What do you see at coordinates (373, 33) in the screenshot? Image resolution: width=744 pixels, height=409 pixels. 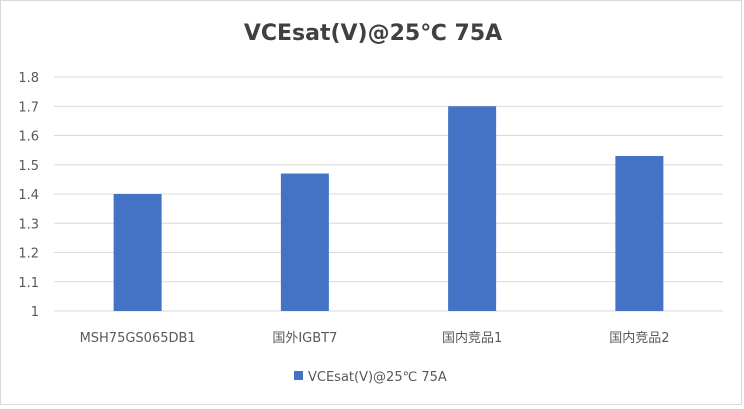 I see `chart-title: VCEsat(V)@25℃ 75A` at bounding box center [373, 33].